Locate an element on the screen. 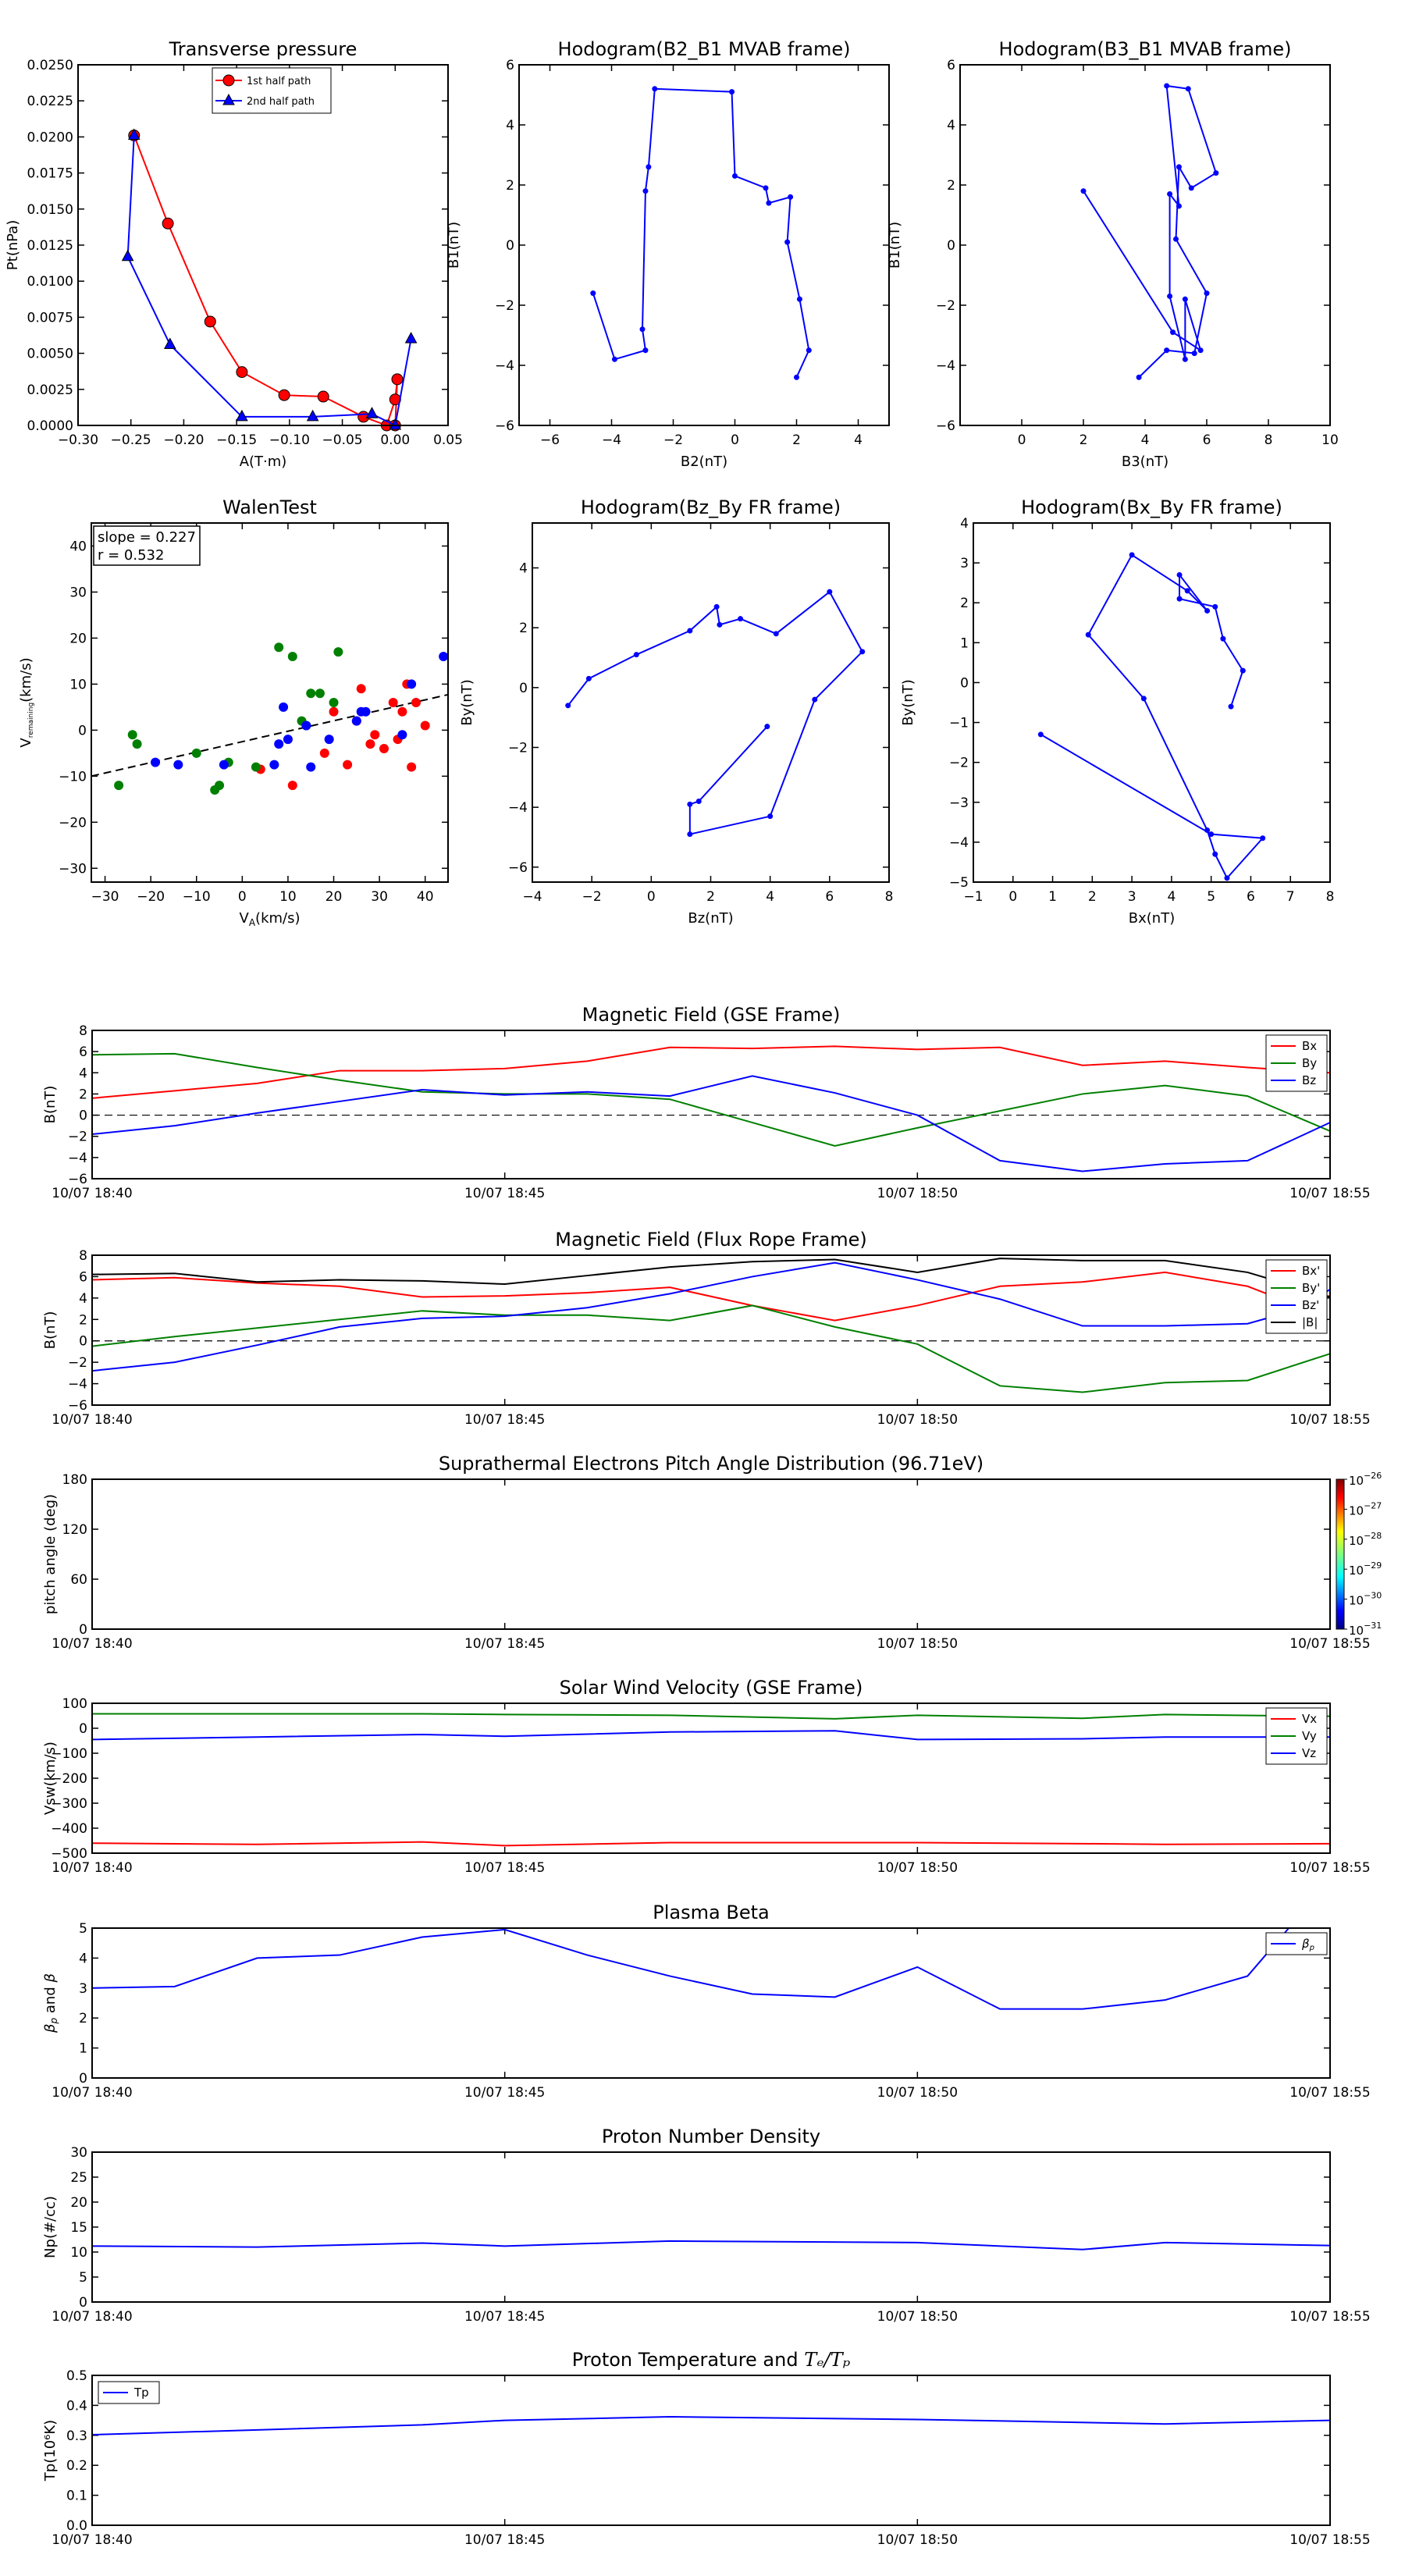 This screenshot has height=2576, width=1405. chart-title: WalenTest is located at coordinates (270, 507).